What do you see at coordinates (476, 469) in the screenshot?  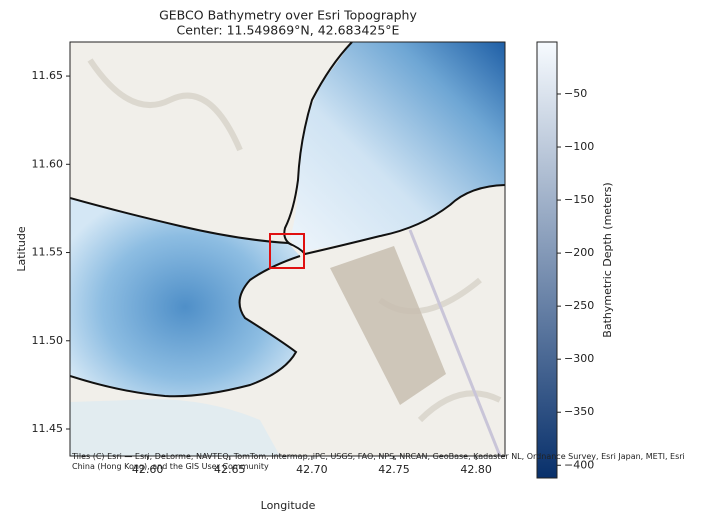 I see `x-tick-label: 42.80` at bounding box center [476, 469].